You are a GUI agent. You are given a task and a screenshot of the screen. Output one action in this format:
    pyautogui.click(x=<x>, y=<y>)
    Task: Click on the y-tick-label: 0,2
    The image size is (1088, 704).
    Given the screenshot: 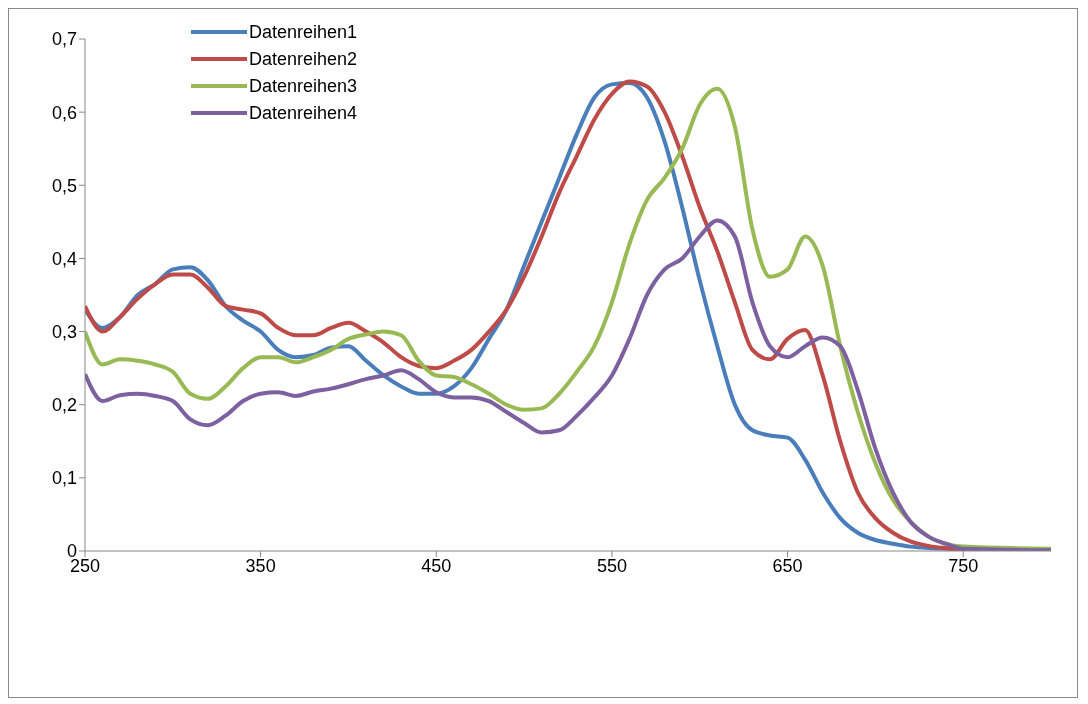 What is the action you would take?
    pyautogui.click(x=64, y=405)
    